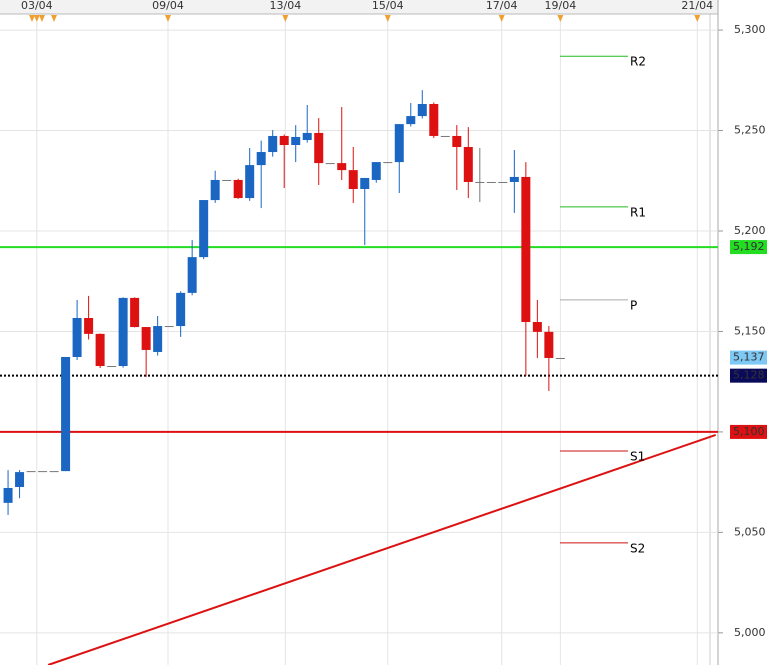 The image size is (783, 665). Describe the element at coordinates (37, 6) in the screenshot. I see `x-tick-label: 03/04` at that location.